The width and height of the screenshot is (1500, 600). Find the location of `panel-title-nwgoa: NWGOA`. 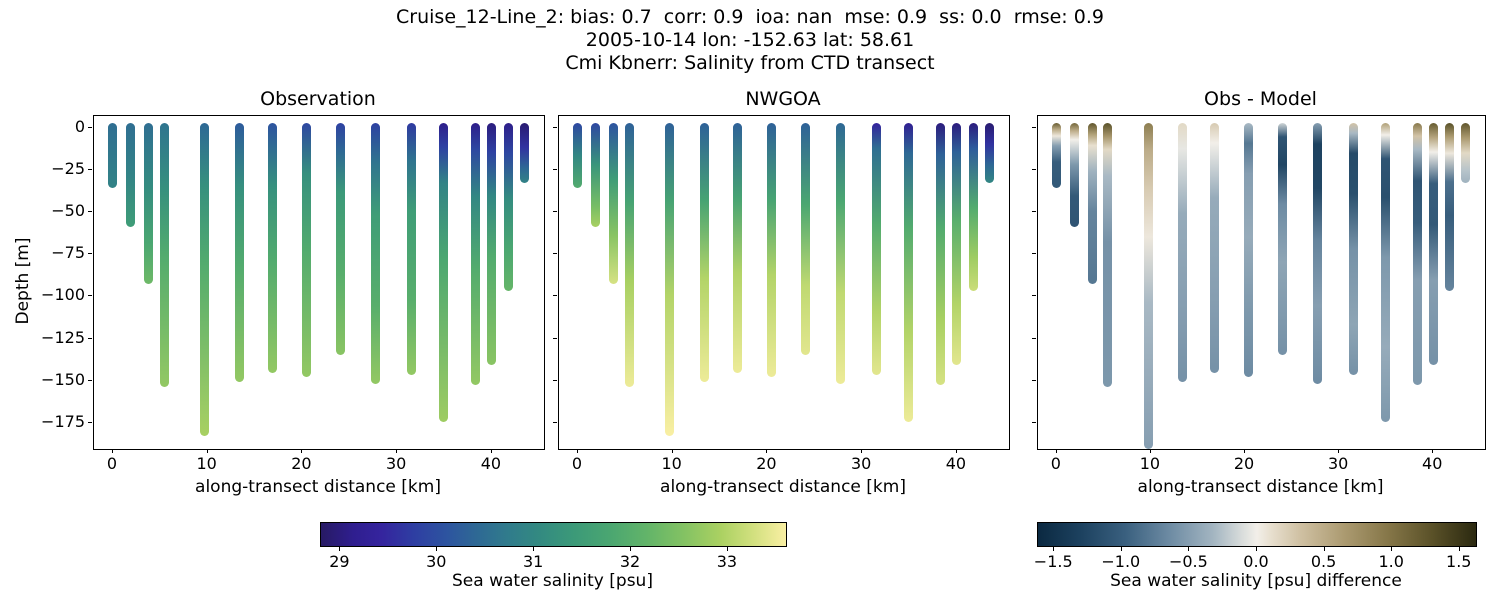

panel-title-nwgoa: NWGOA is located at coordinates (783, 99).